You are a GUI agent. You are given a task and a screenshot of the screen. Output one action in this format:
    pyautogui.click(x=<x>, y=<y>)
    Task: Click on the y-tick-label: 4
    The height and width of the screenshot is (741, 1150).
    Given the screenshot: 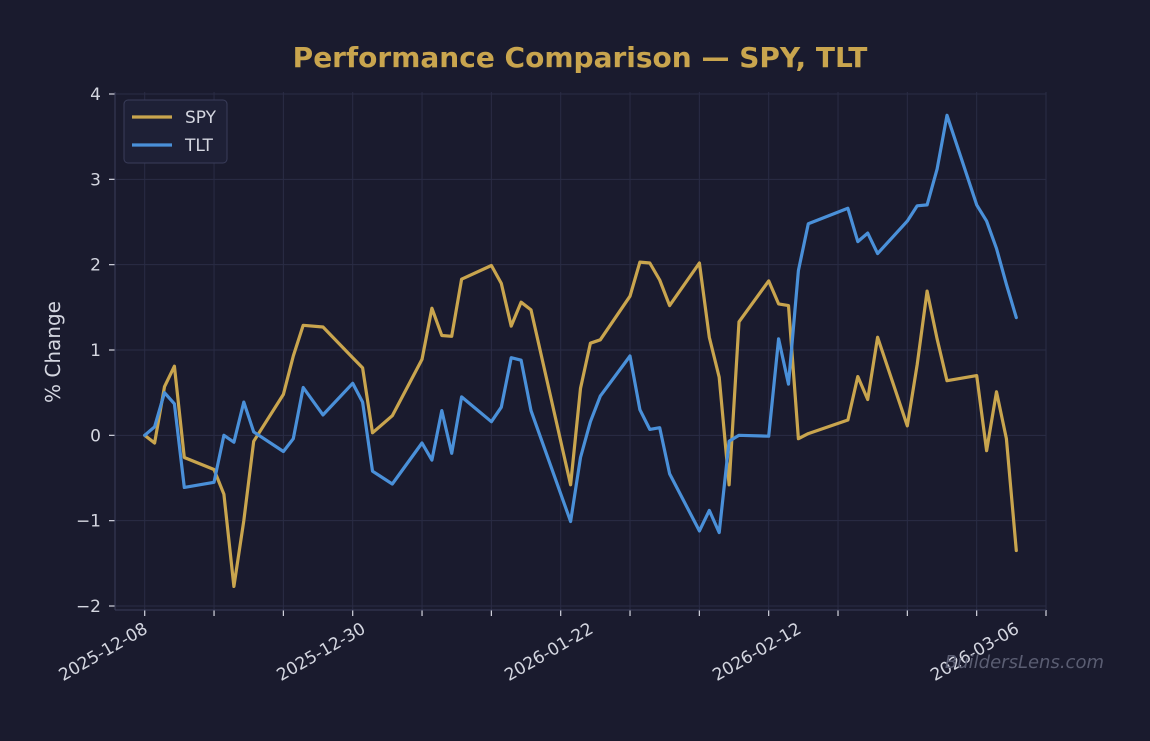 What is the action you would take?
    pyautogui.click(x=95, y=95)
    